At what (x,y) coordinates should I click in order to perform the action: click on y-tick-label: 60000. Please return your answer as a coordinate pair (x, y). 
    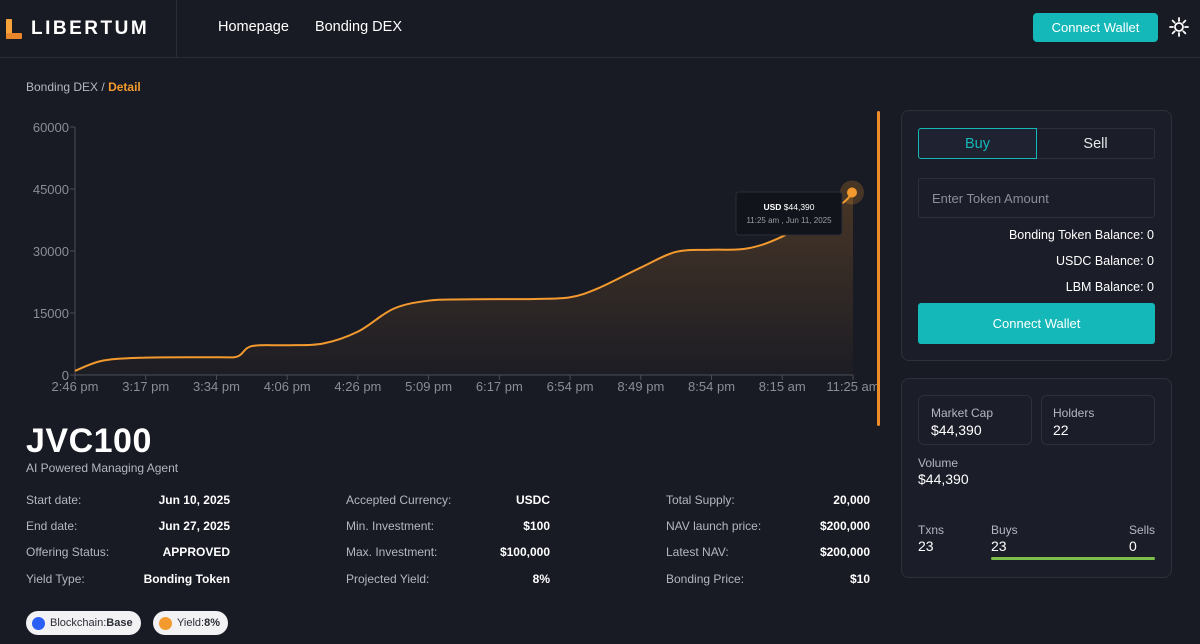
    Looking at the image, I should click on (51, 127).